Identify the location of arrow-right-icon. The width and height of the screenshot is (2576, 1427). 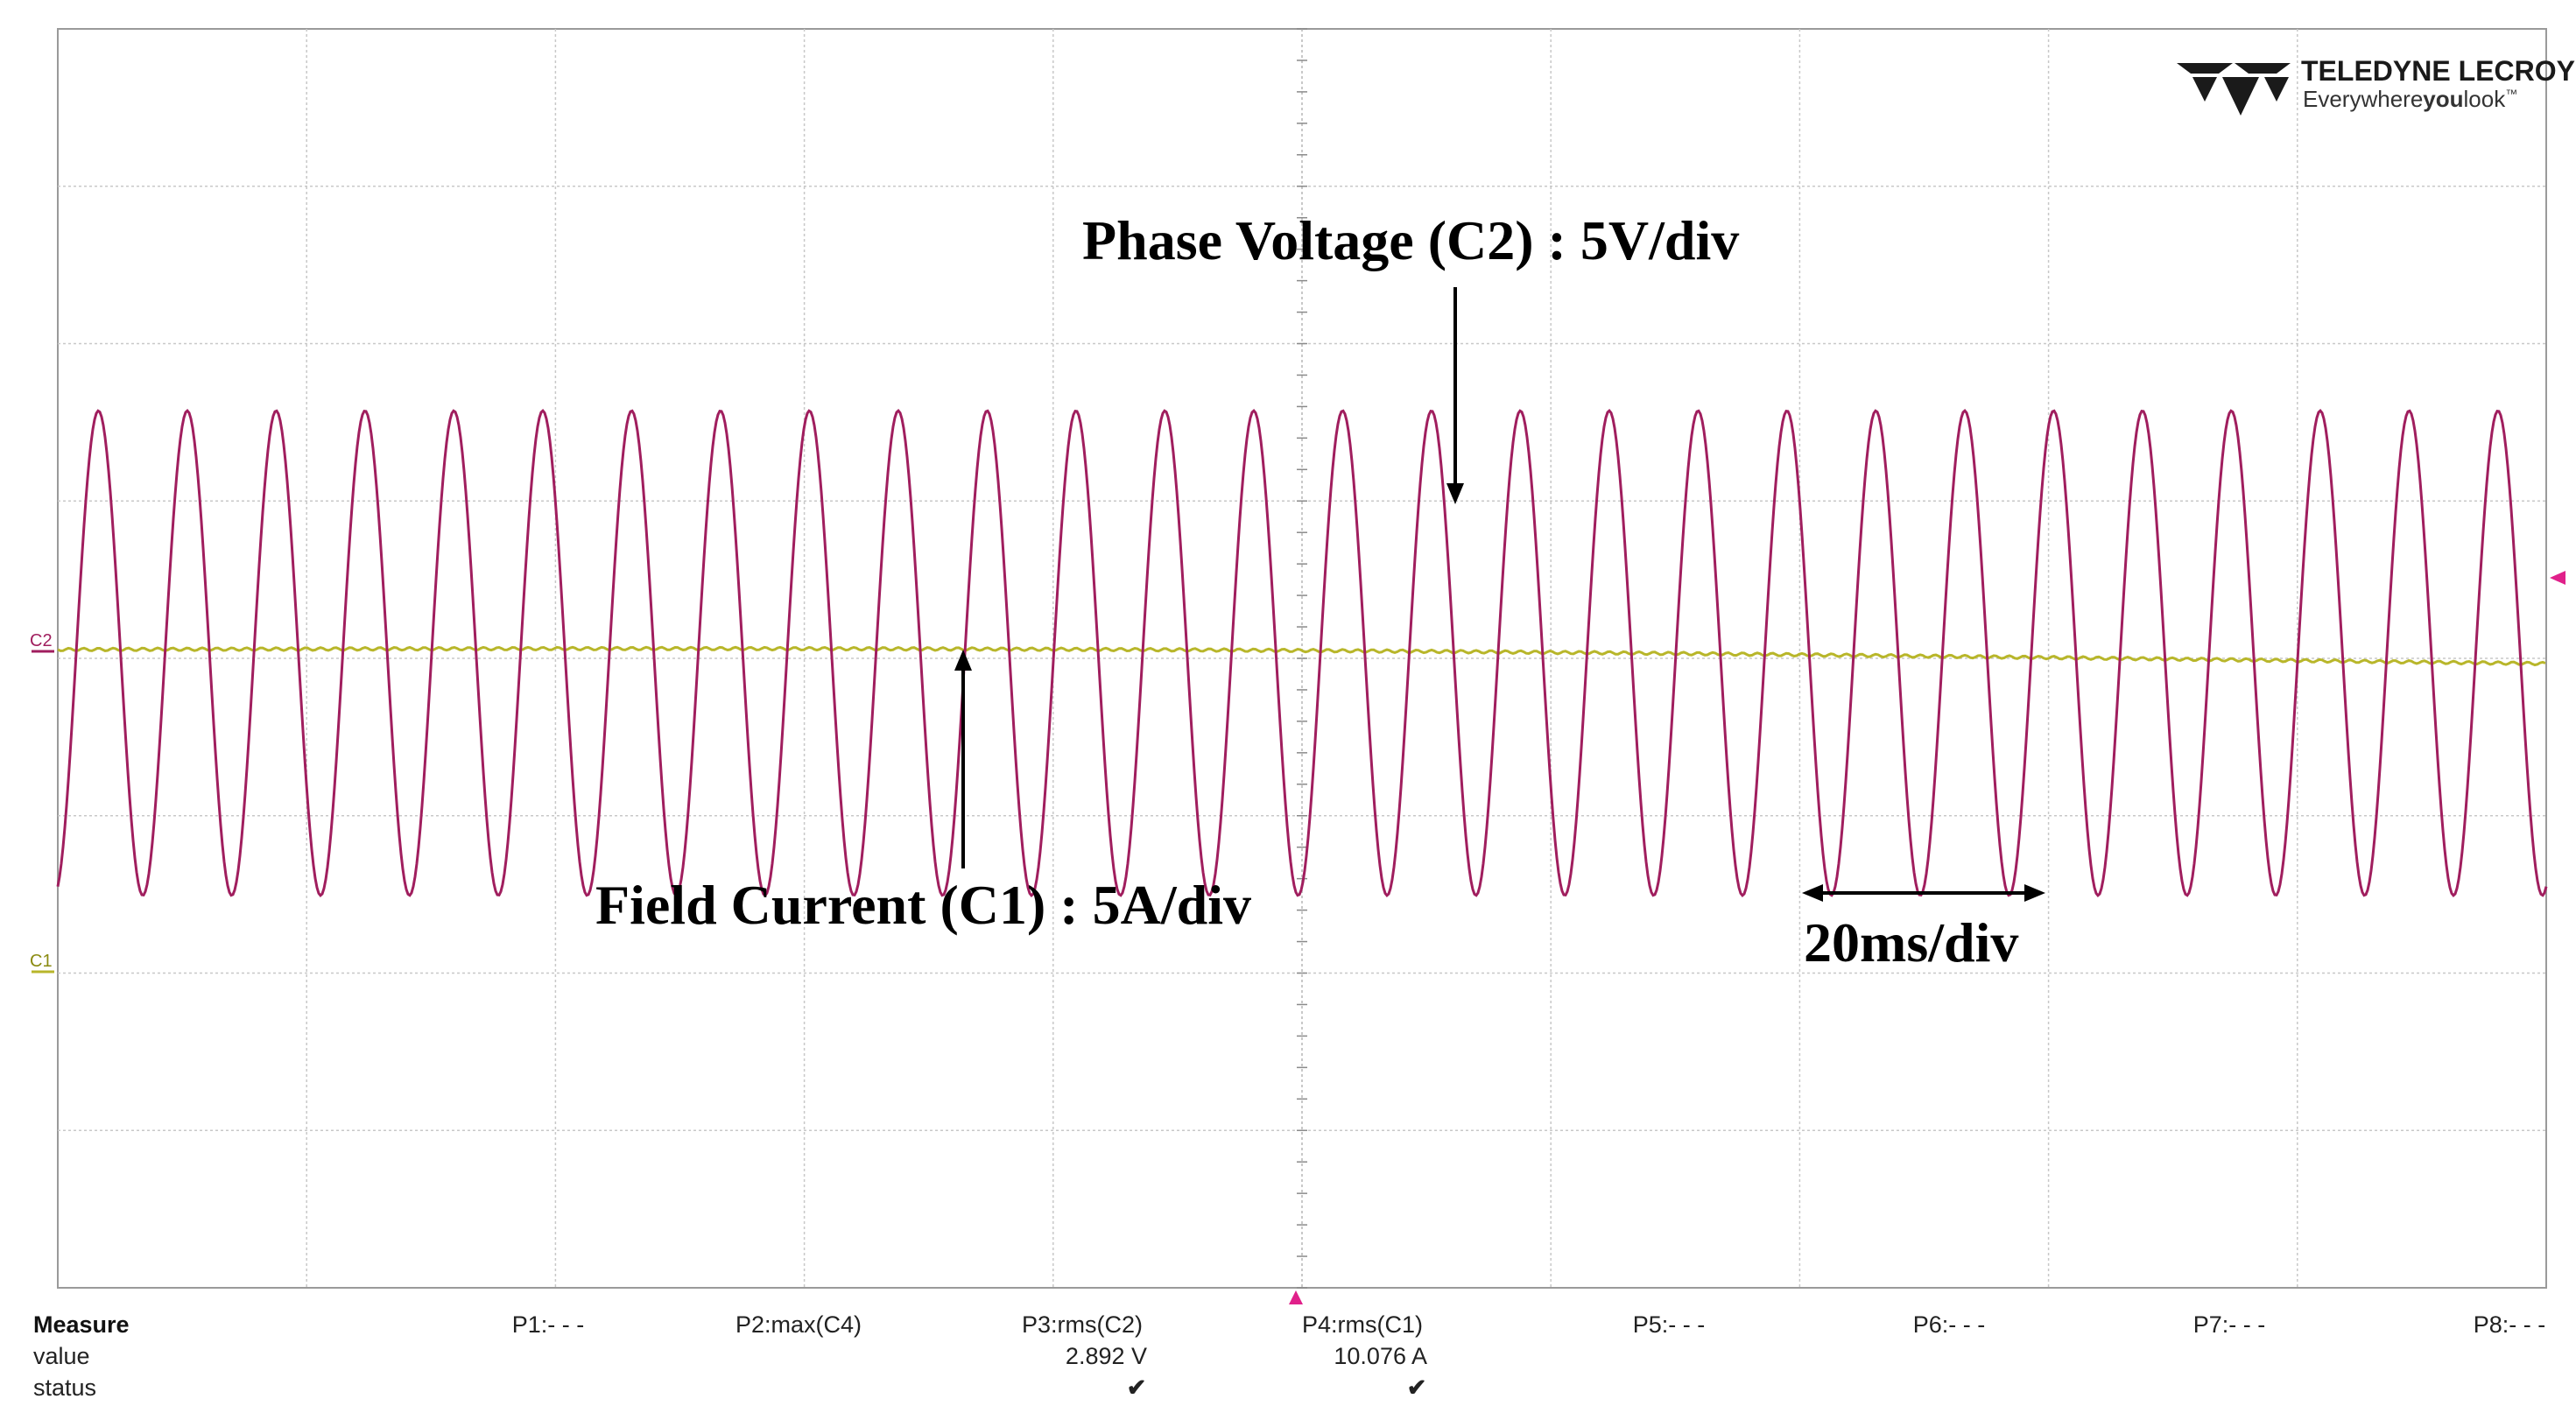
(2034, 893).